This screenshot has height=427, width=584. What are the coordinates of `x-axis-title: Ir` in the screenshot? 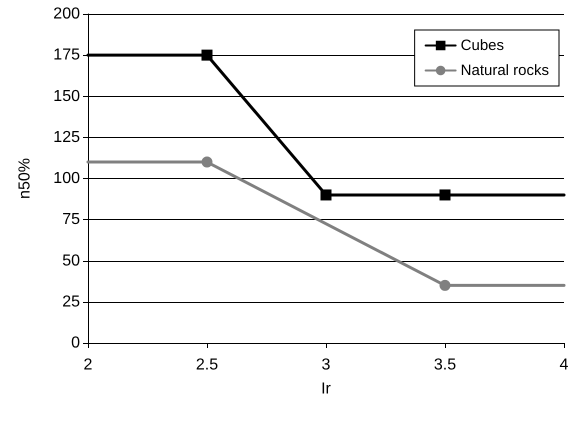 It's located at (326, 389).